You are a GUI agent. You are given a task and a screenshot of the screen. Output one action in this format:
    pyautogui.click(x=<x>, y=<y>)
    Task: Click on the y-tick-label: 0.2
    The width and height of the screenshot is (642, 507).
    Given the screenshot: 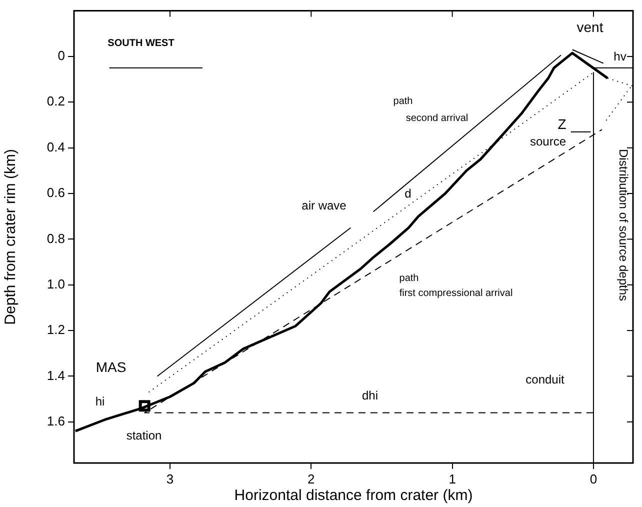 What is the action you would take?
    pyautogui.click(x=55, y=101)
    